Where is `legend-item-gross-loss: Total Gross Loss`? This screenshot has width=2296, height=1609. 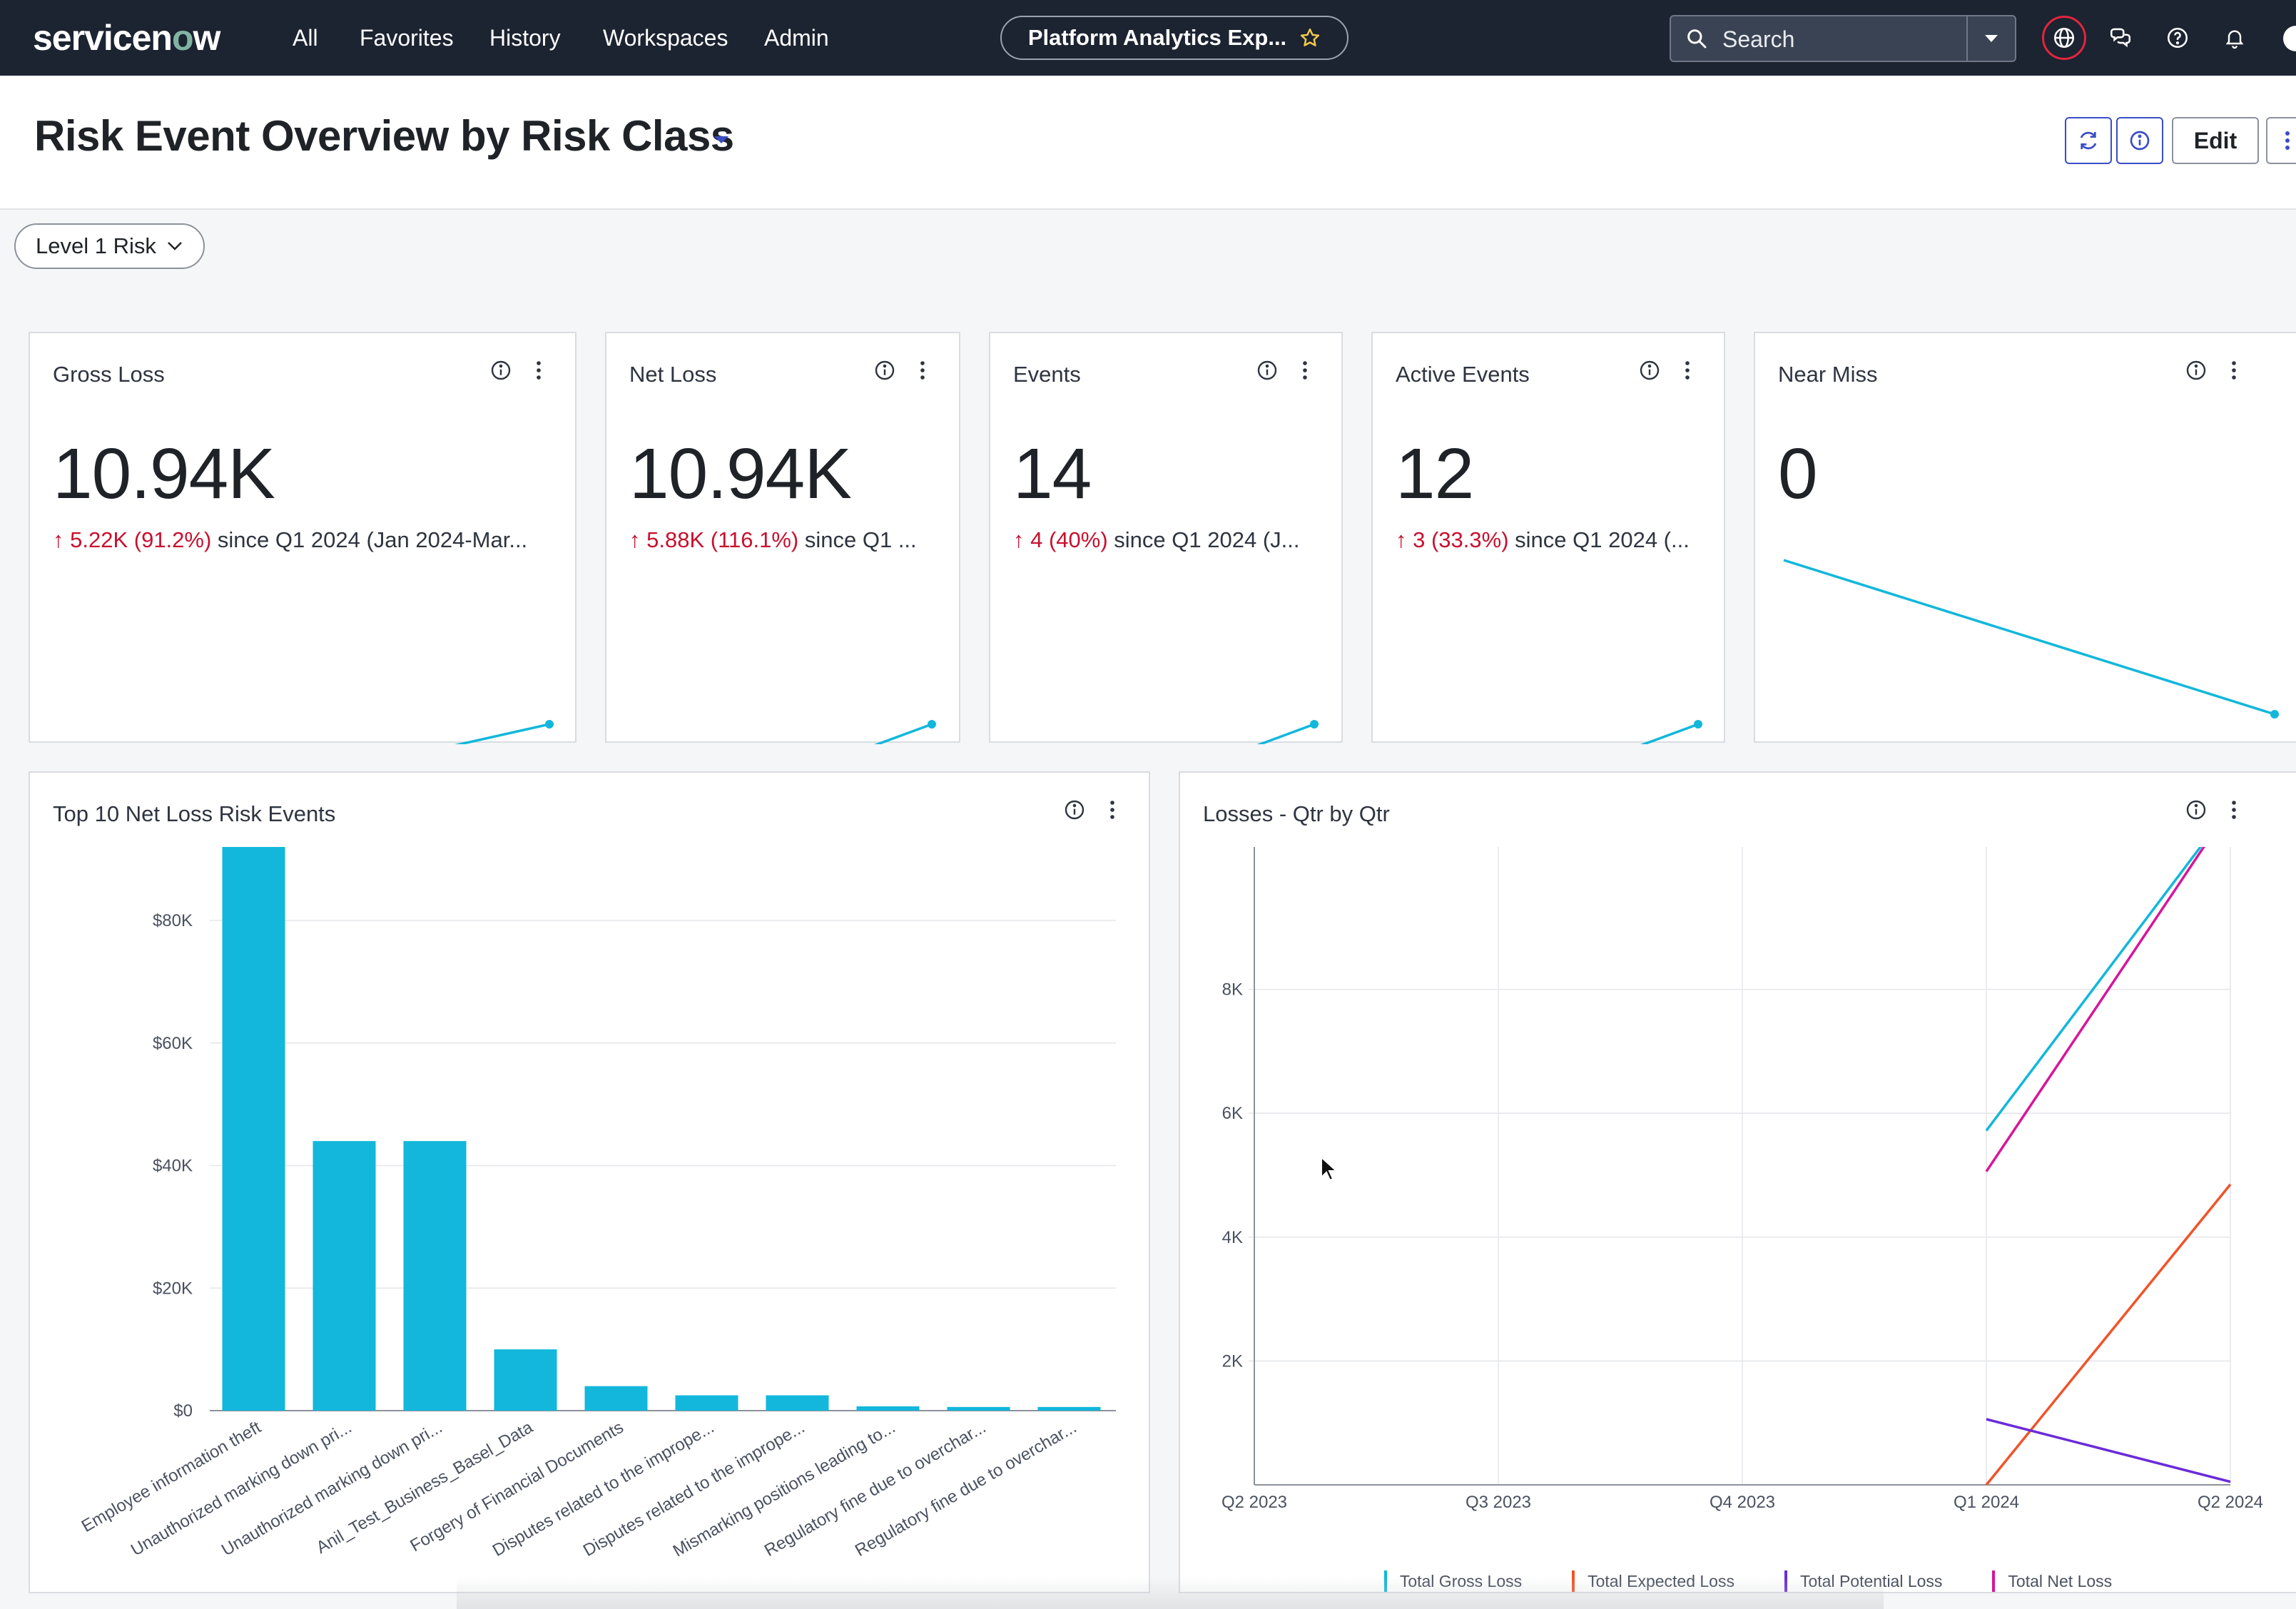
legend-item-gross-loss: Total Gross Loss is located at coordinates (1452, 1581).